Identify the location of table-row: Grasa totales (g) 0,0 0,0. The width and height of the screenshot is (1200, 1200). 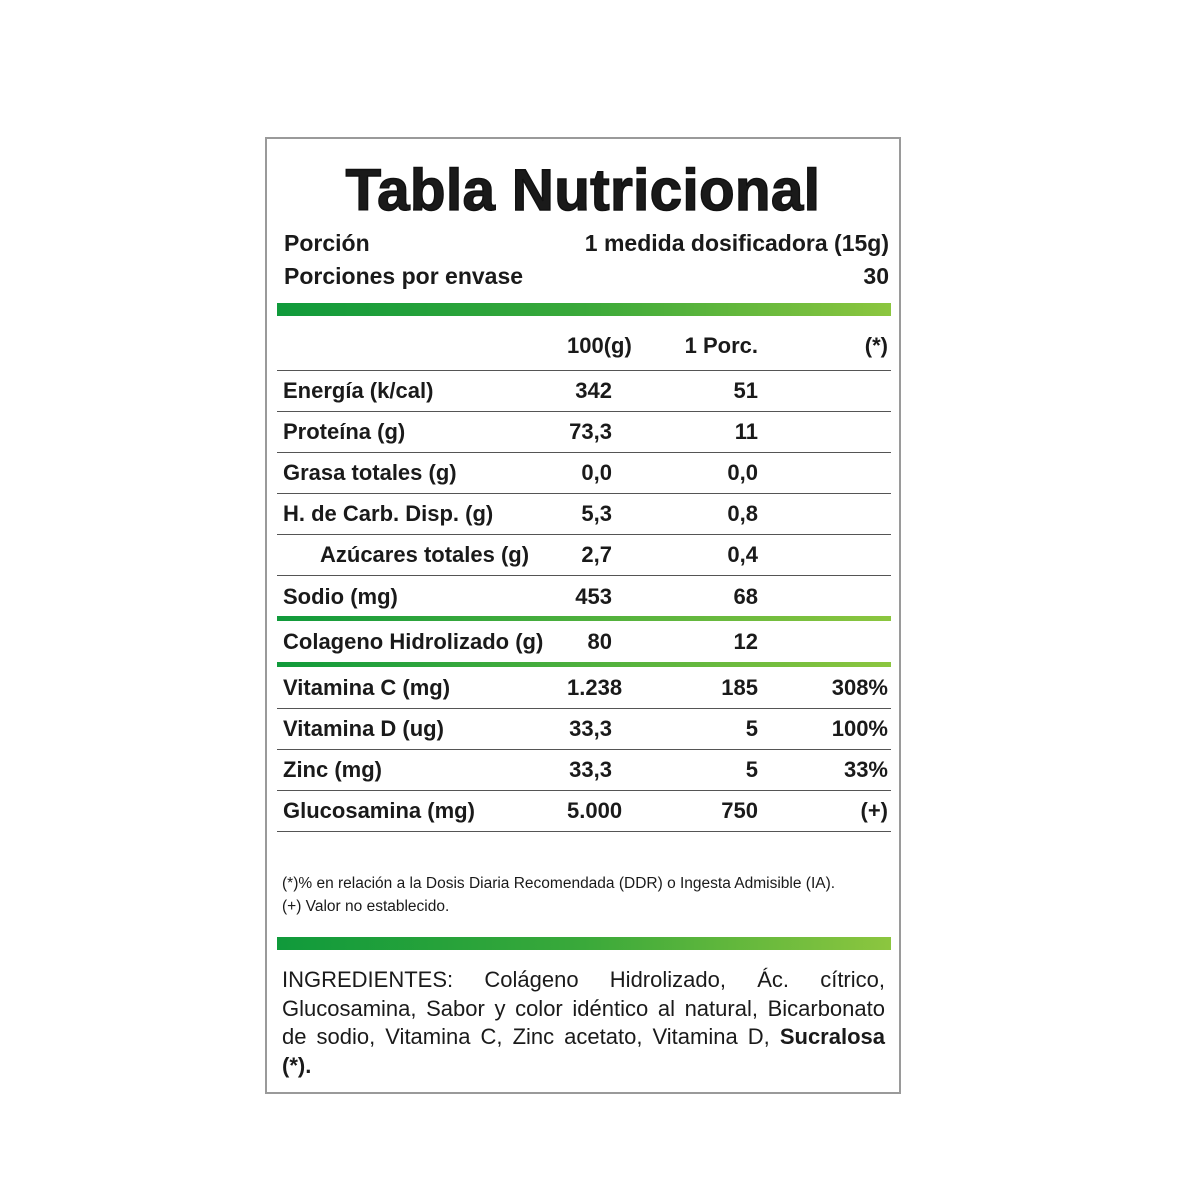
(584, 473).